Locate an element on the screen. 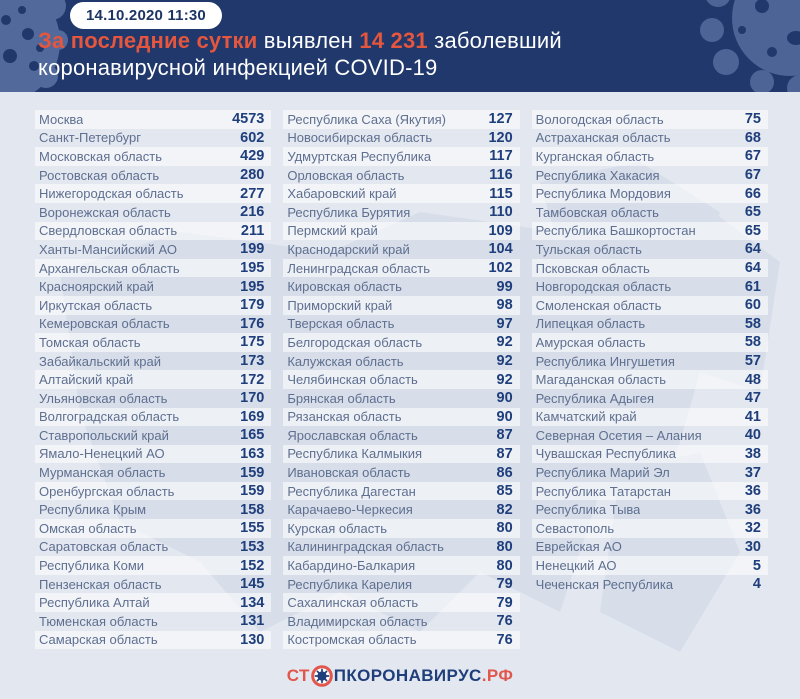  region-count: 82 is located at coordinates (504, 509).